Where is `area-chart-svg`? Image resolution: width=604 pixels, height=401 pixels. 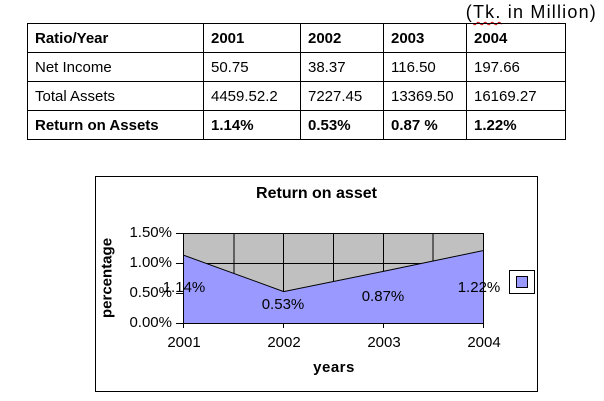
area-chart-svg is located at coordinates (333, 278).